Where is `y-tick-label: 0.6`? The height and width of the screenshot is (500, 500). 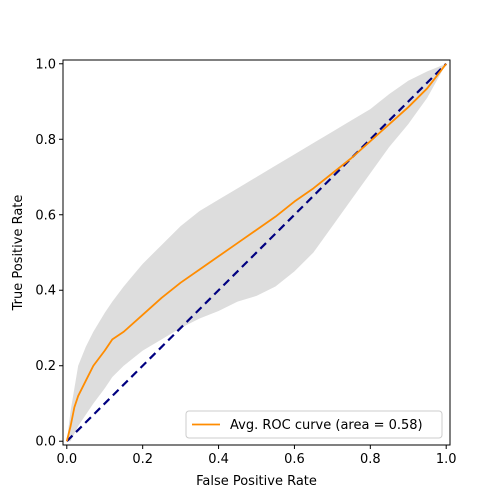 y-tick-label: 0.6 is located at coordinates (45, 215).